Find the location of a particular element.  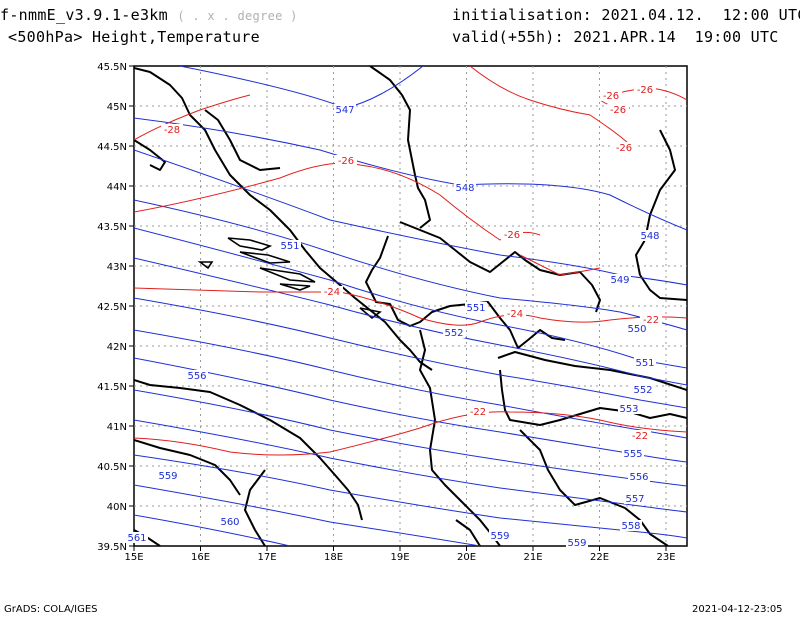

lat-label: 42N is located at coordinates (117, 347).